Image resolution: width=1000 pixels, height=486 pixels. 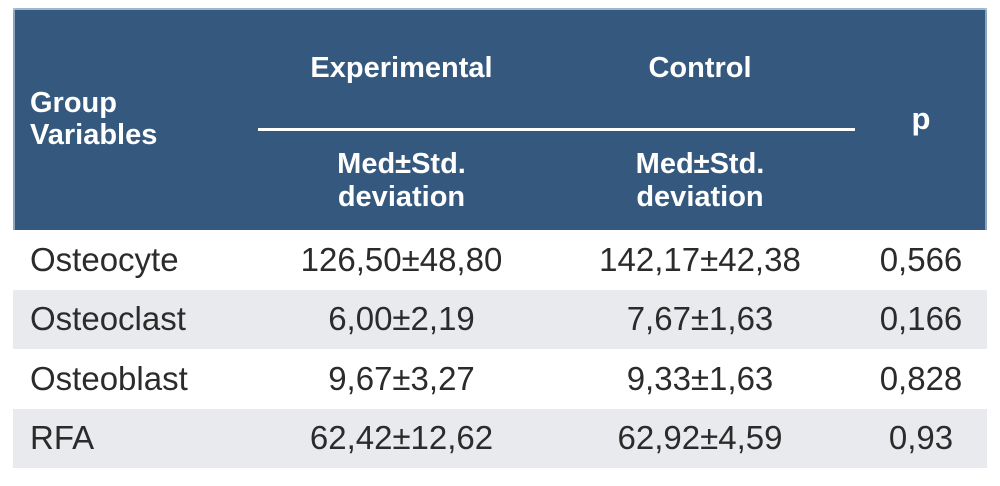 I want to click on header-control: Control, so click(x=700, y=69).